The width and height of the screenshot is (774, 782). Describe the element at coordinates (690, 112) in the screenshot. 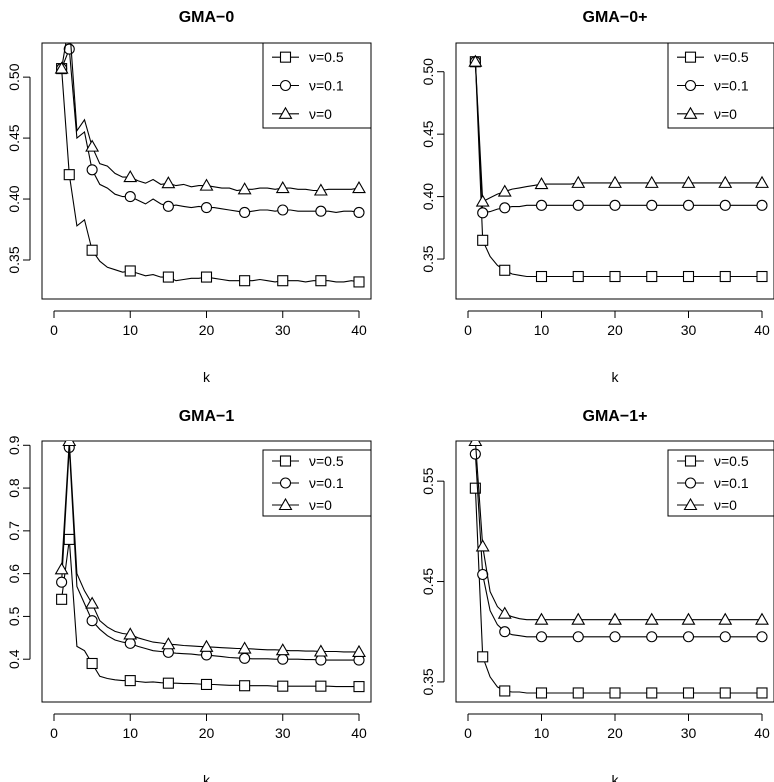

I see `legend-marker-triangle` at that location.